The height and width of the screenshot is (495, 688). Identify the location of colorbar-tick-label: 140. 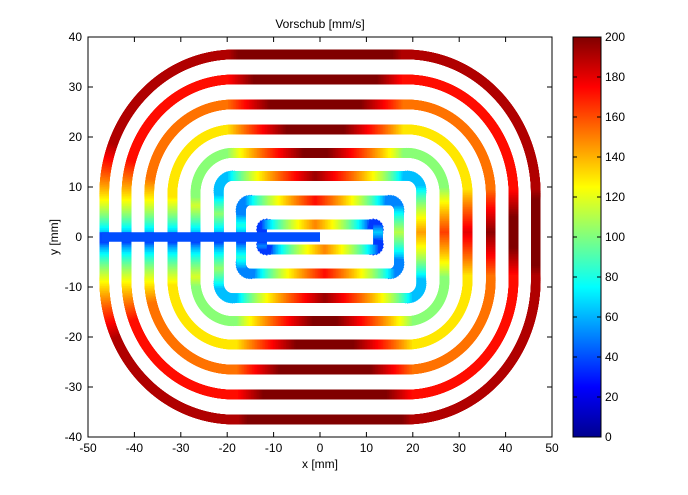
(615, 157).